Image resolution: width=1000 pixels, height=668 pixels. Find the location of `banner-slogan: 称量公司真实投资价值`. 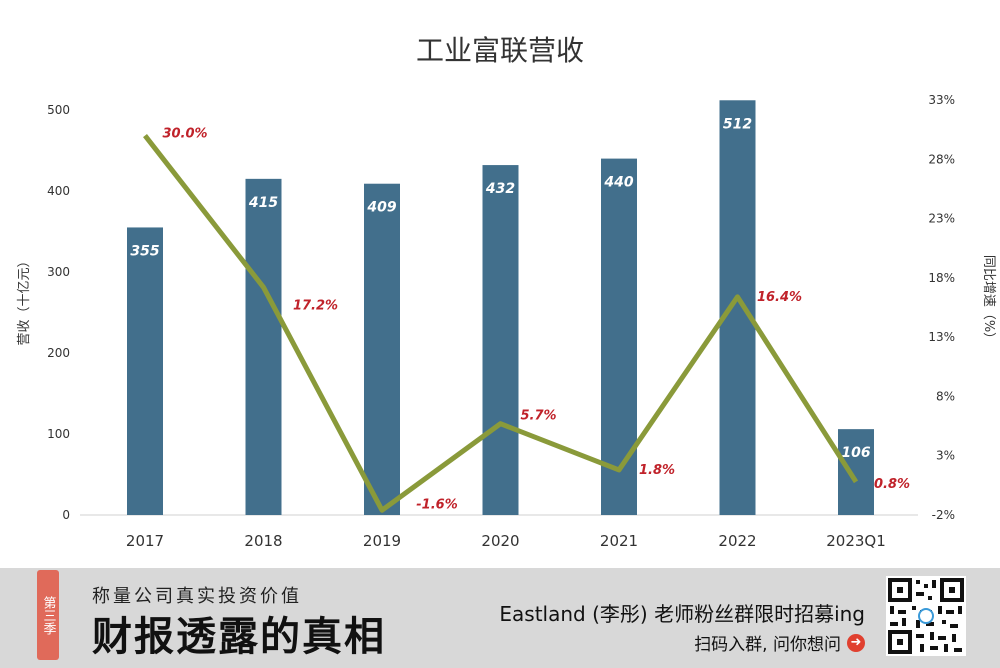

banner-slogan: 称量公司真实投资价值 is located at coordinates (197, 596).